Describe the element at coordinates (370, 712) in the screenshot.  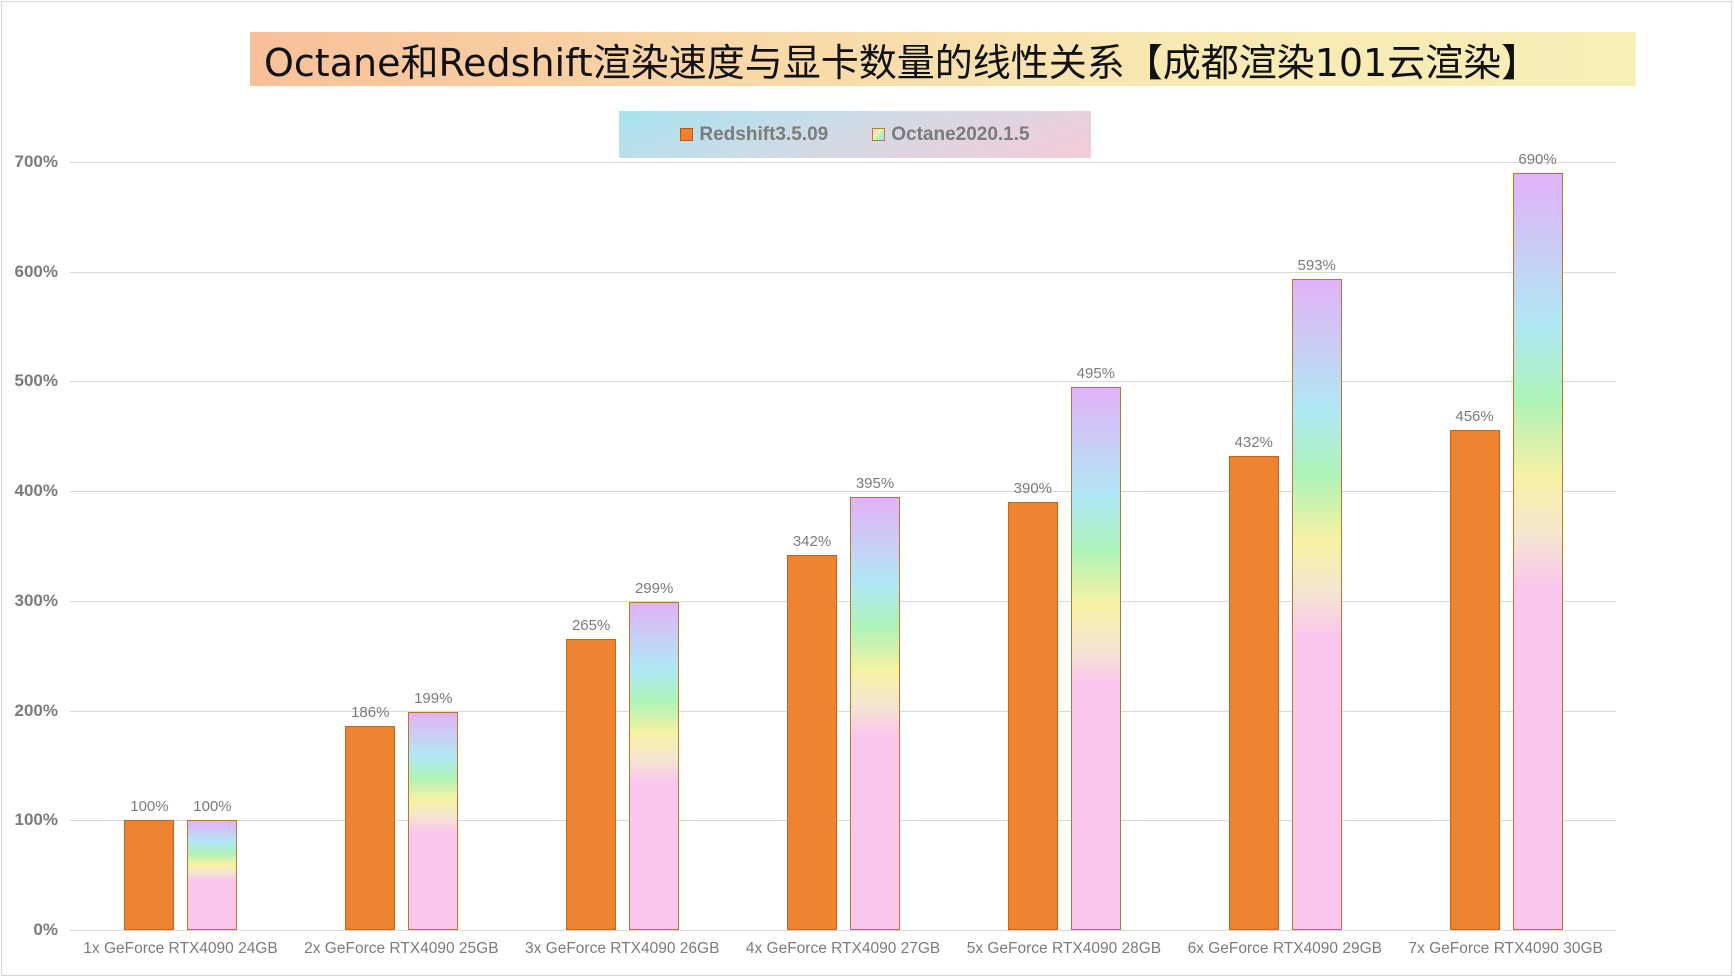
I see `data-label: 186%` at that location.